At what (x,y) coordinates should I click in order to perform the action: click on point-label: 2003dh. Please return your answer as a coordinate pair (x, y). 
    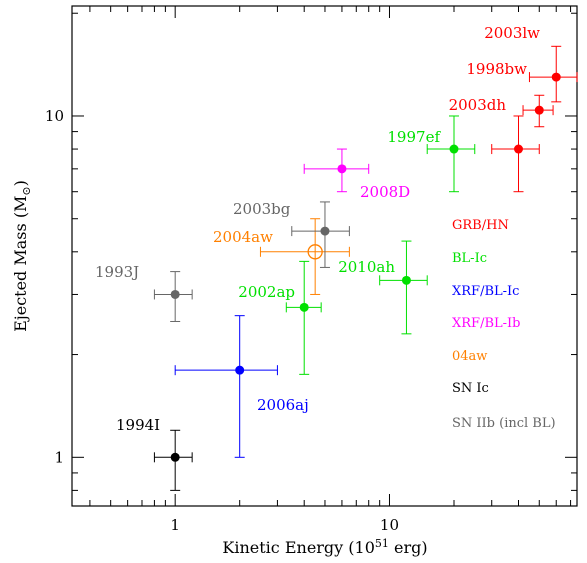
    Looking at the image, I should click on (478, 105).